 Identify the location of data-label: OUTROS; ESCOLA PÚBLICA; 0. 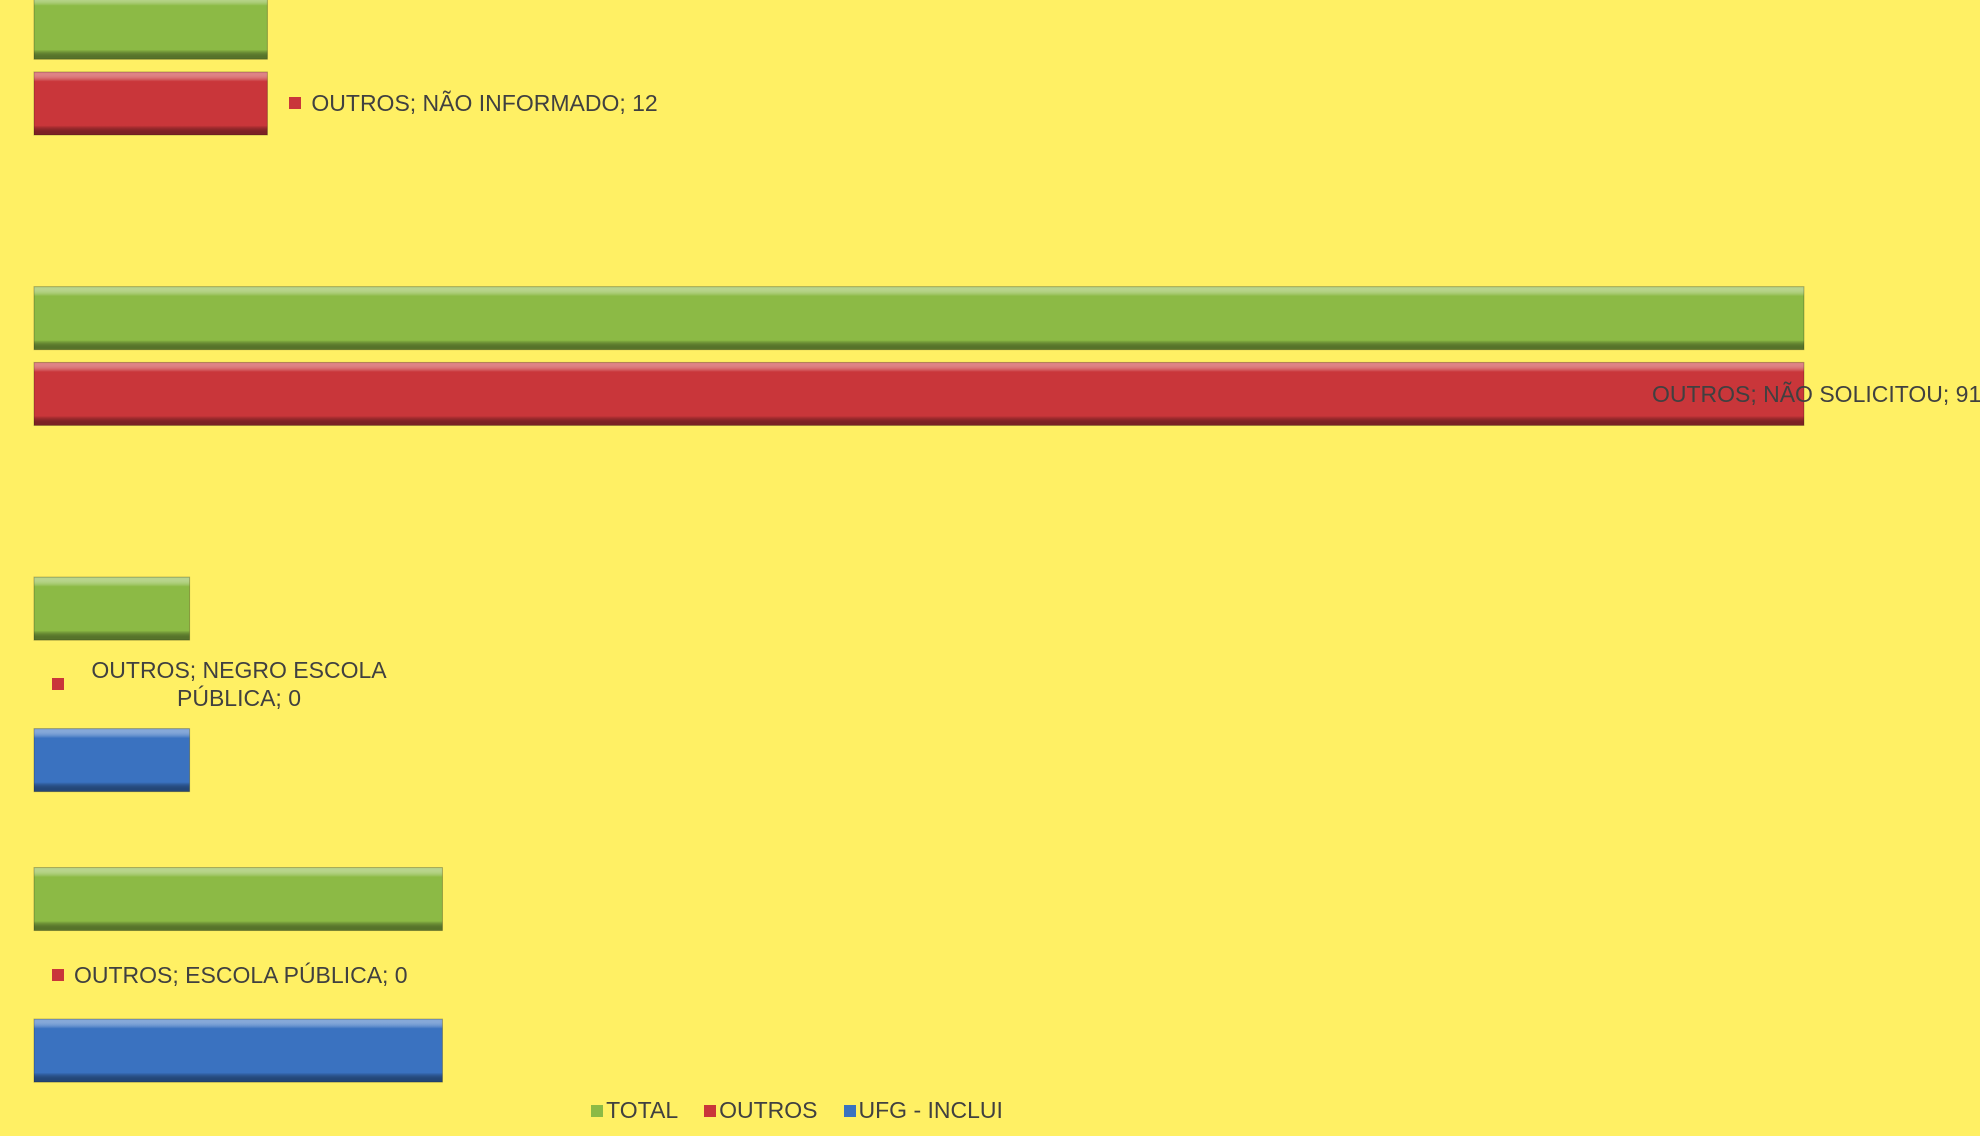
(241, 974).